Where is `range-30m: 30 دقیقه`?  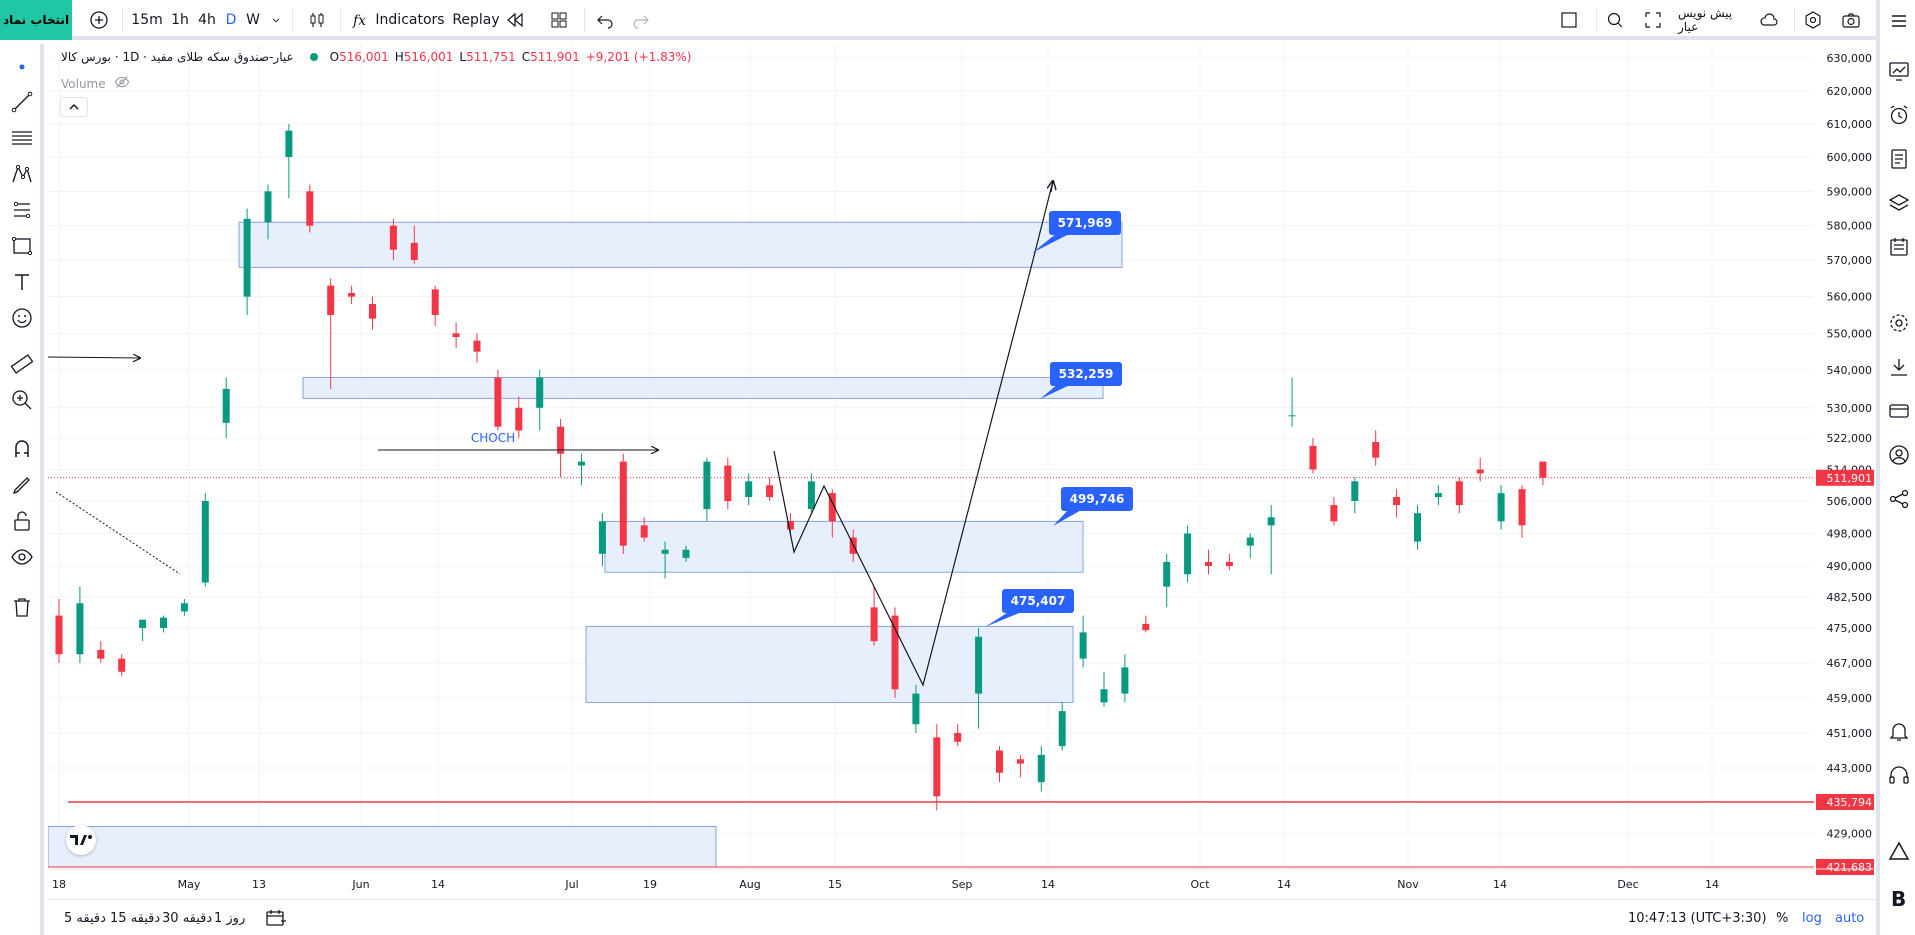
range-30m: 30 دقیقه is located at coordinates (187, 918).